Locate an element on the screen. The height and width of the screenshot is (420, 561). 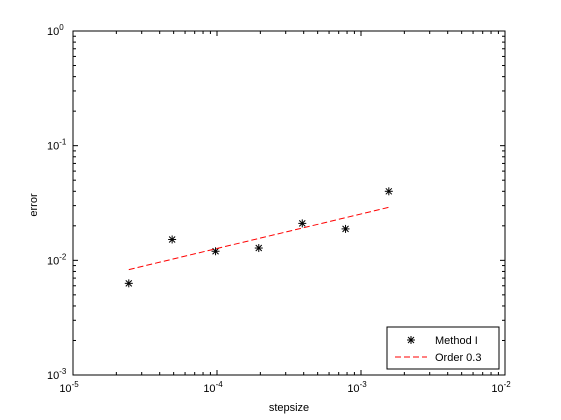
y-tick-label: 10⁻¹ is located at coordinates (57, 145).